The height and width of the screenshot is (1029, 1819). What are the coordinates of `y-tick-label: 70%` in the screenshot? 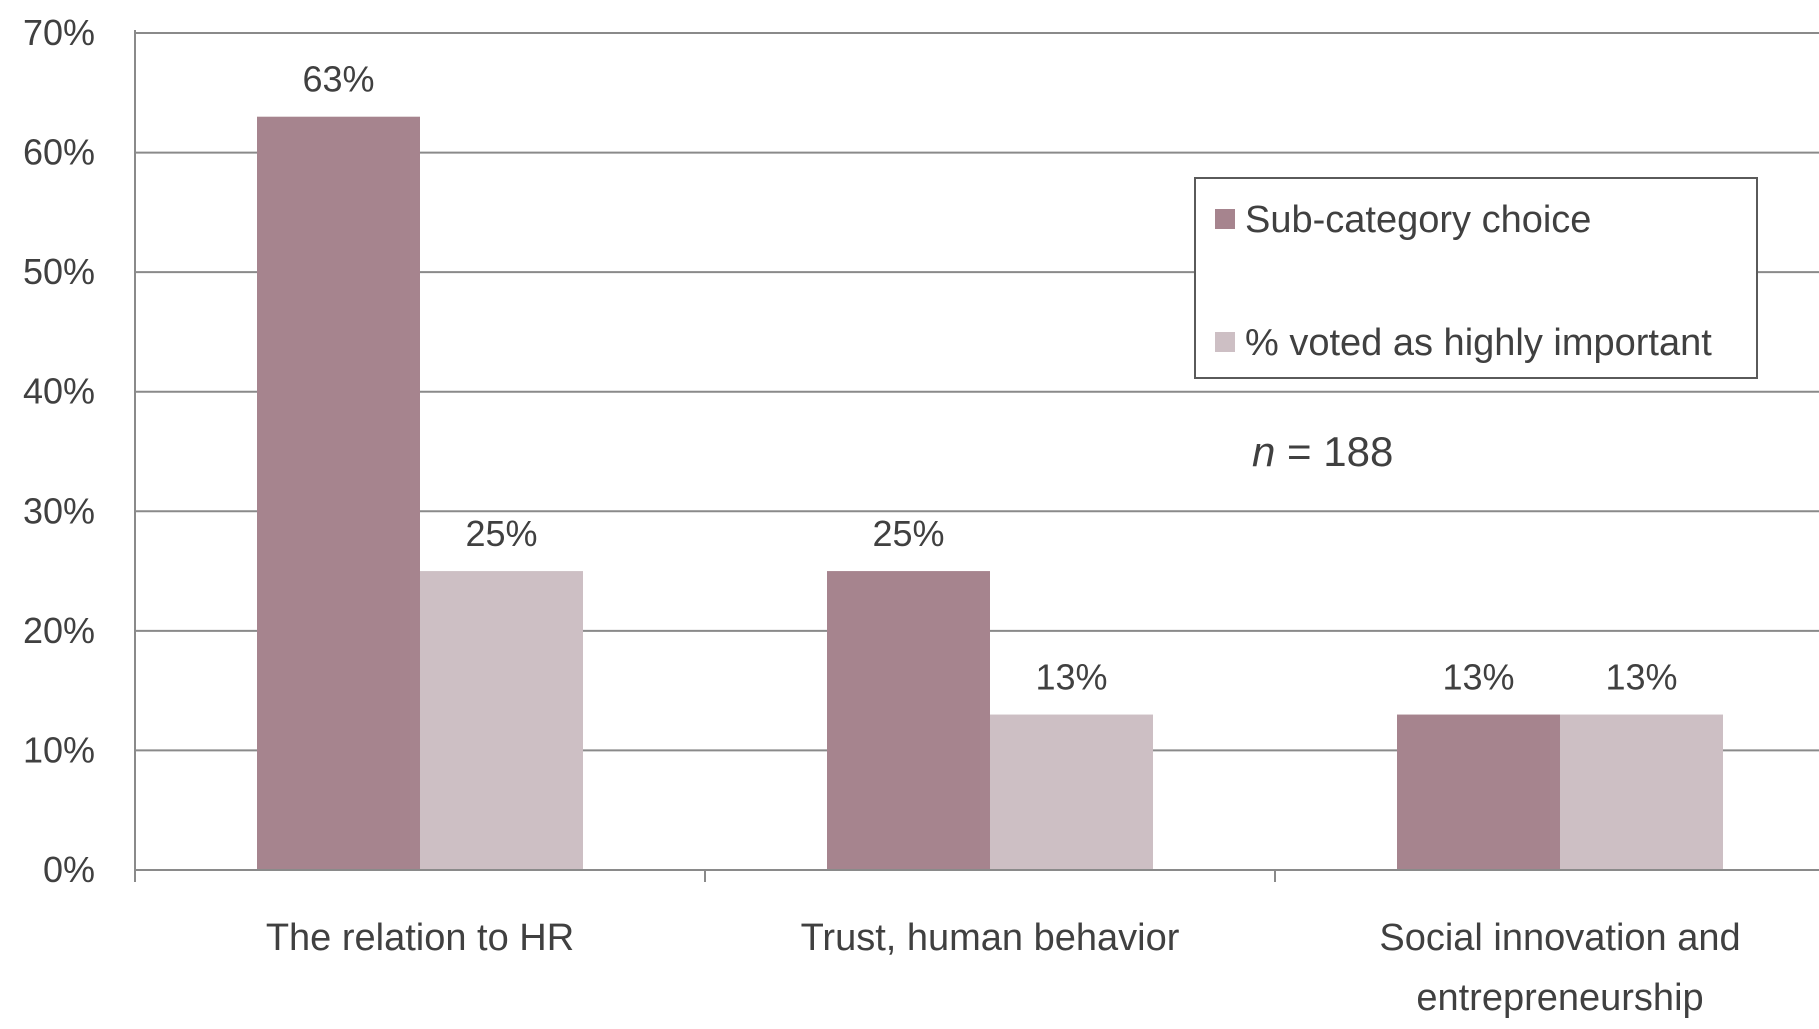 It's located at (59, 32).